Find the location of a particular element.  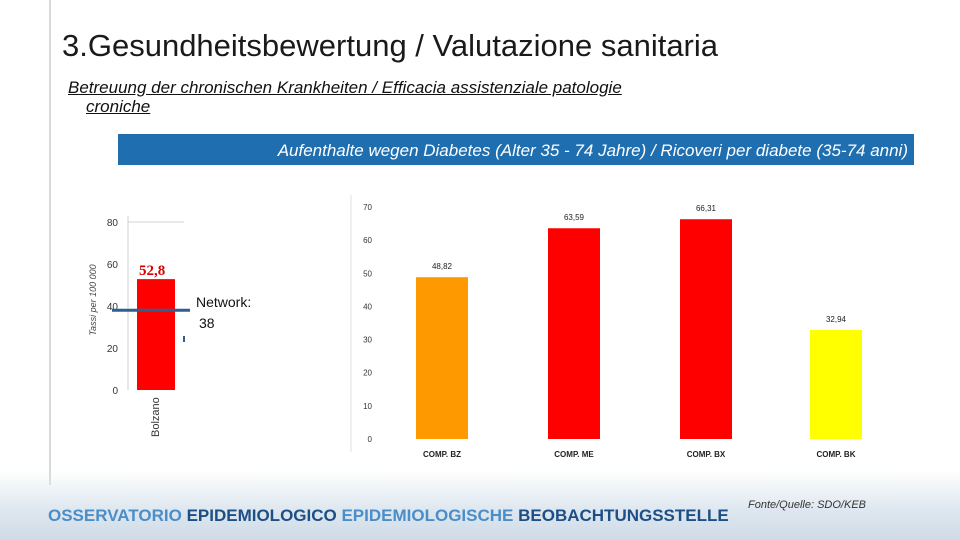

footer-epidemiologische: EPIDEMIOLOGISCHE is located at coordinates (430, 515).